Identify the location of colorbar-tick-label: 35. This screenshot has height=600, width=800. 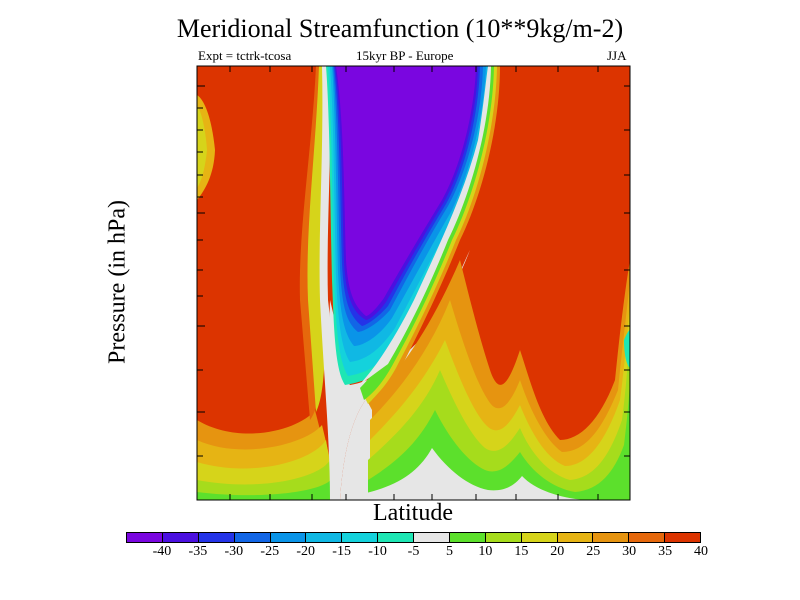
(665, 551).